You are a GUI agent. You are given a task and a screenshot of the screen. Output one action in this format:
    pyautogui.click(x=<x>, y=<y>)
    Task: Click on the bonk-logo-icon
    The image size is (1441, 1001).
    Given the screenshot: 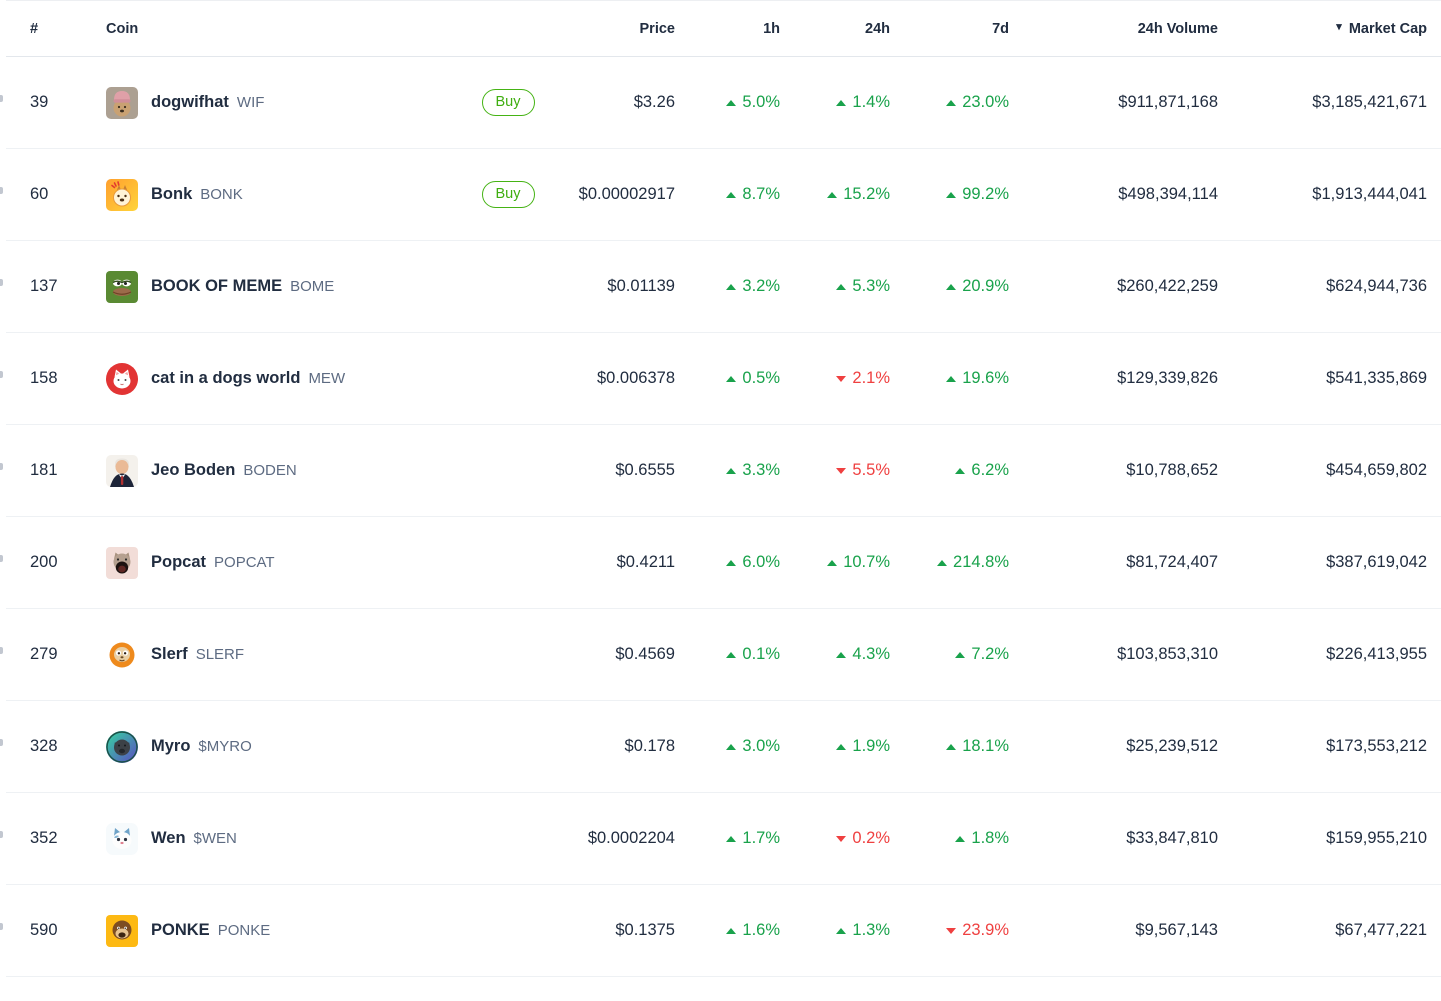 What is the action you would take?
    pyautogui.click(x=122, y=194)
    